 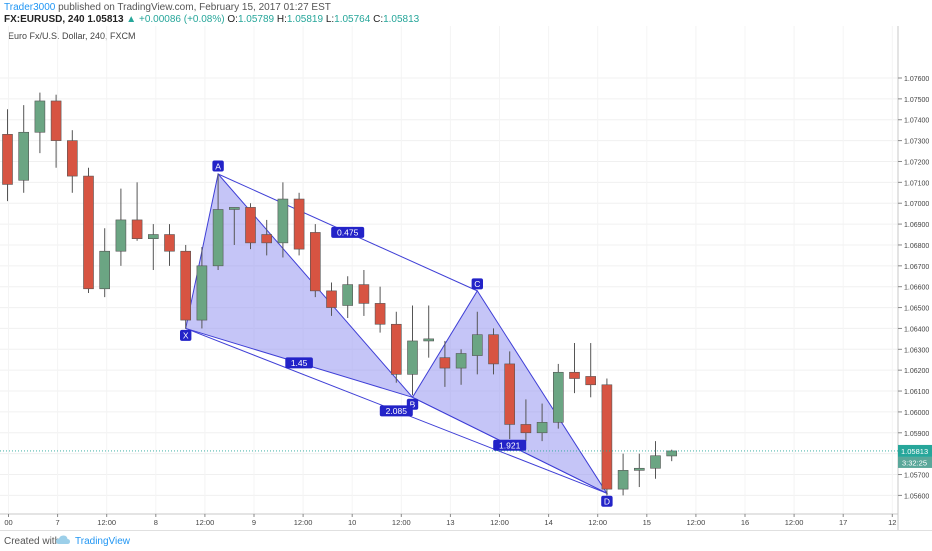 What do you see at coordinates (916, 496) in the screenshot?
I see `price-tick-label: 1.05600` at bounding box center [916, 496].